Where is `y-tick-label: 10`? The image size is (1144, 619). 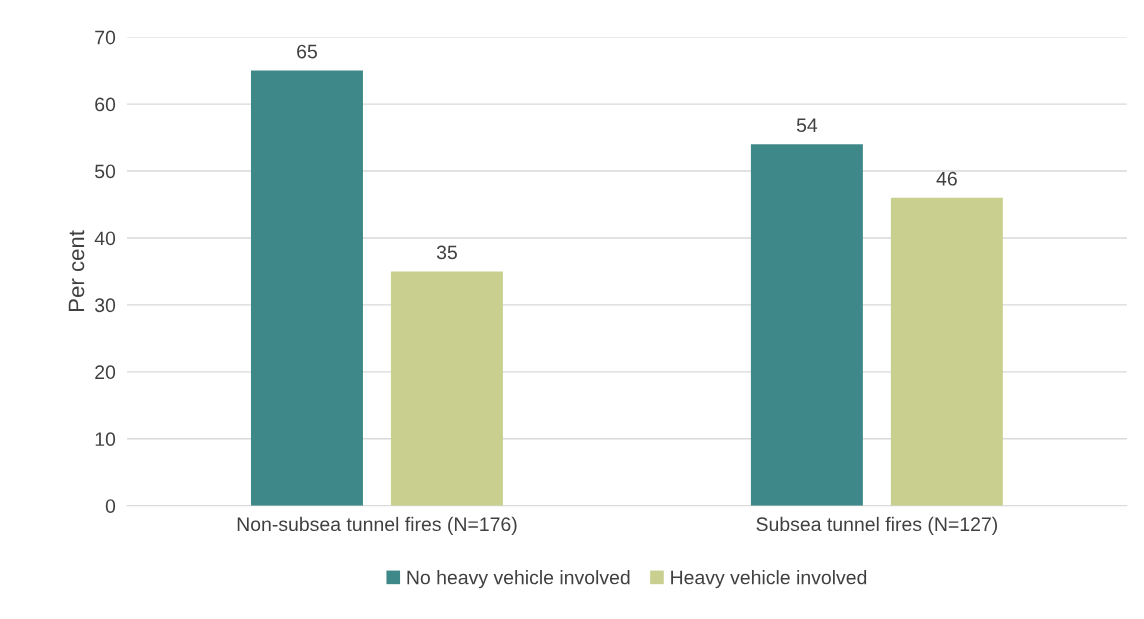
y-tick-label: 10 is located at coordinates (105, 439).